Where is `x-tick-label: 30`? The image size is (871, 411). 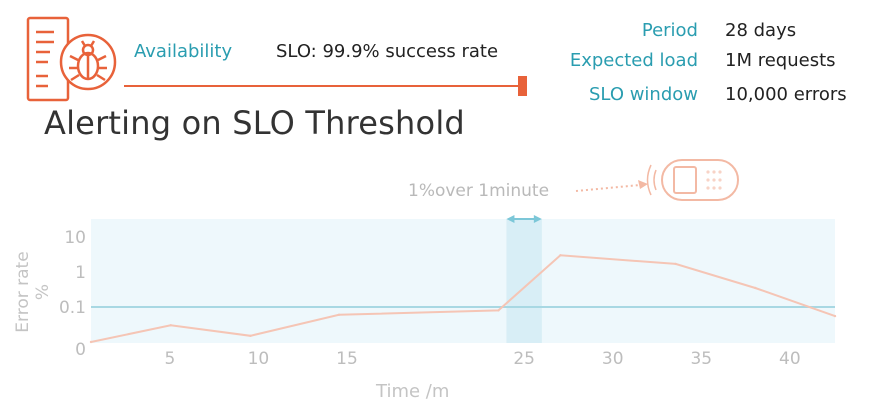 x-tick-label: 30 is located at coordinates (613, 359).